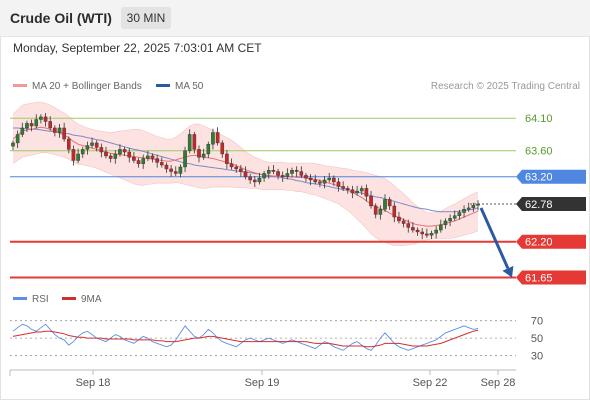  What do you see at coordinates (189, 86) in the screenshot?
I see `ma50-legend-label: MA 50` at bounding box center [189, 86].